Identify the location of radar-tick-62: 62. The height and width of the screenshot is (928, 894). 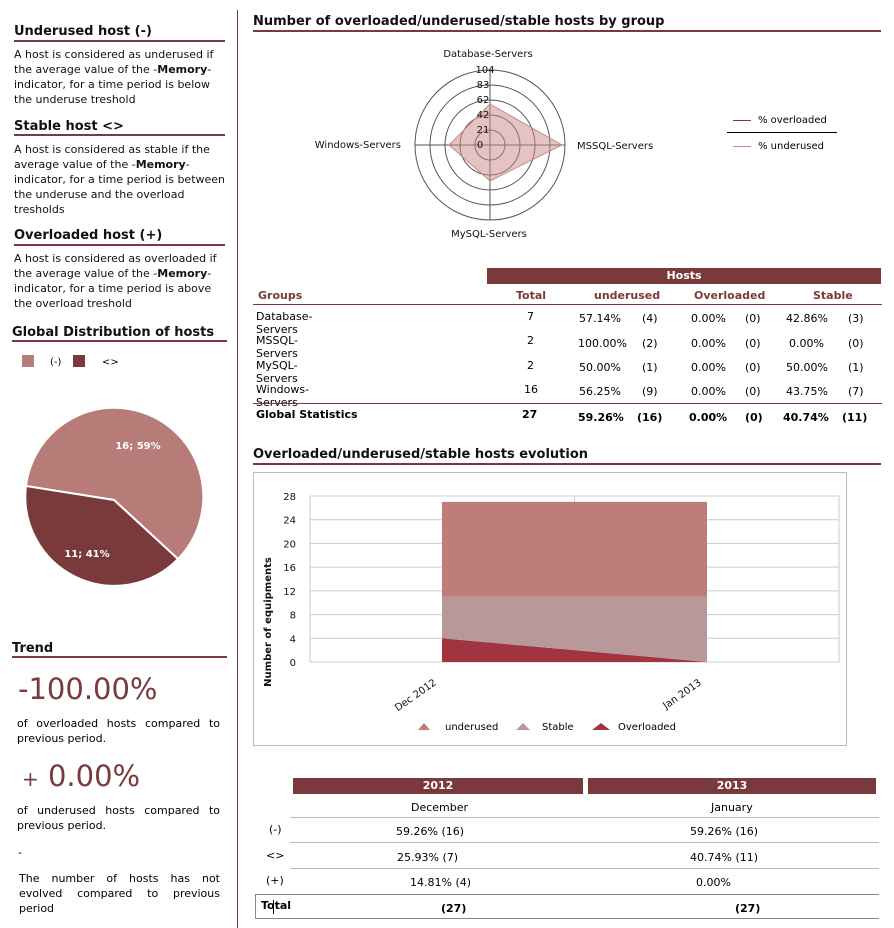
(483, 100).